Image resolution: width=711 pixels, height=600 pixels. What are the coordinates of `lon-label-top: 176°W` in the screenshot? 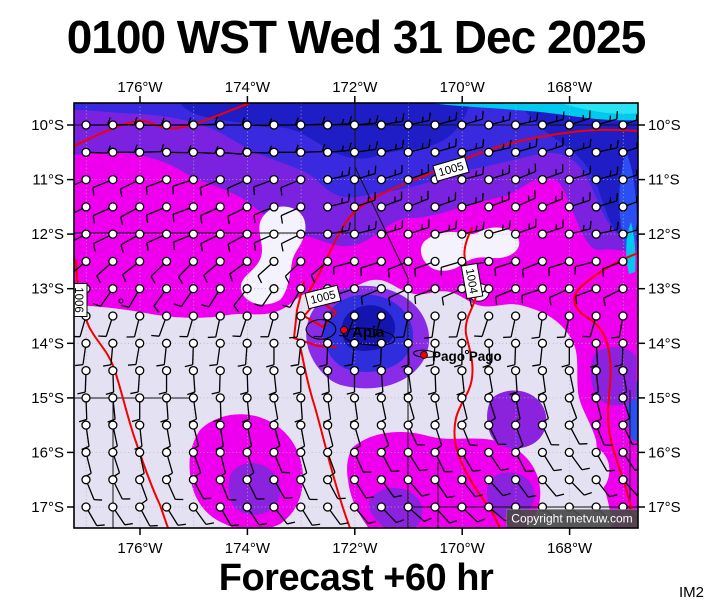 It's located at (140, 87).